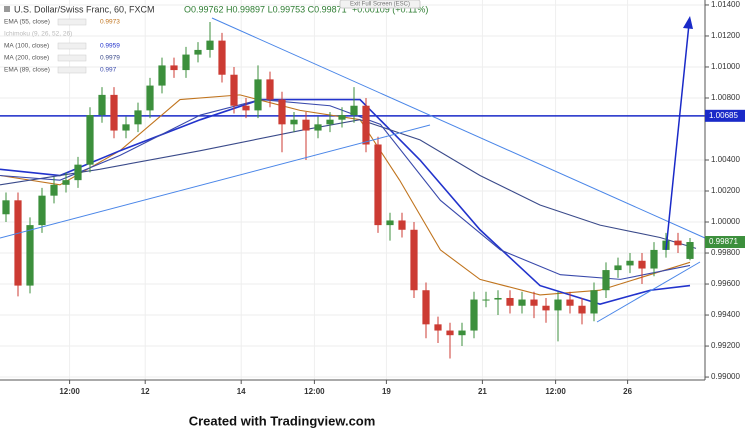 This screenshot has height=434, width=745. I want to click on x-tick-label: 12, so click(145, 391).